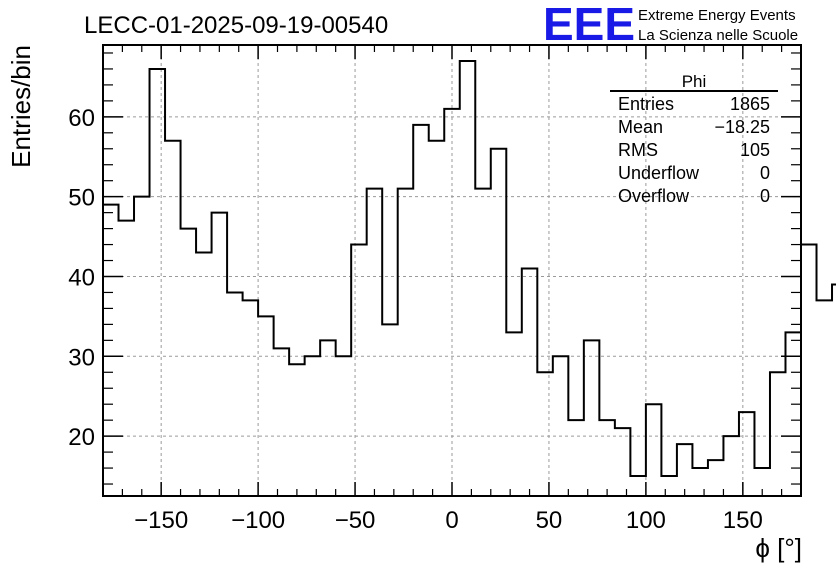 This screenshot has height=572, width=836. What do you see at coordinates (640, 127) in the screenshot?
I see `stats-label: Mean` at bounding box center [640, 127].